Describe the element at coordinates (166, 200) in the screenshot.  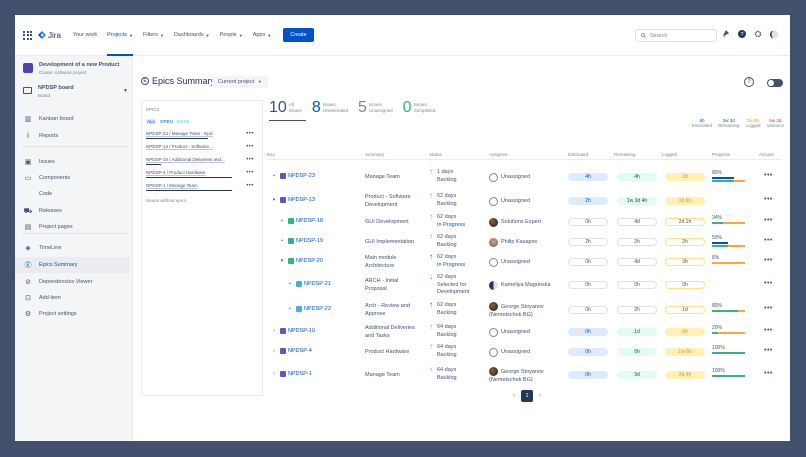
I see `issues-without-epics: Issues without epics` at that location.